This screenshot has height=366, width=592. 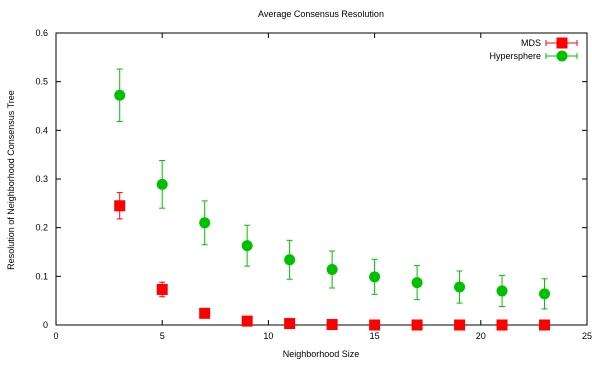 What do you see at coordinates (41, 276) in the screenshot?
I see `y-tick-label: 0.1` at bounding box center [41, 276].